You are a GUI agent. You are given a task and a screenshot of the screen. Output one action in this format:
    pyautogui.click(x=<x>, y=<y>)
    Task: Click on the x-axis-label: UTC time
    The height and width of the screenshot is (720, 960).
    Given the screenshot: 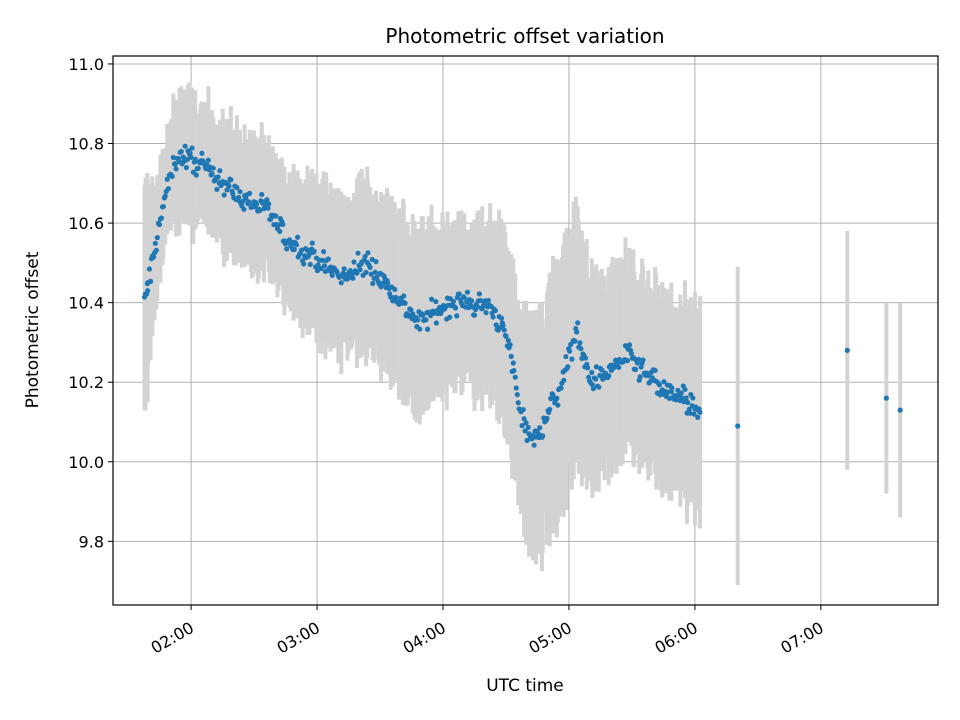 What is the action you would take?
    pyautogui.click(x=525, y=686)
    